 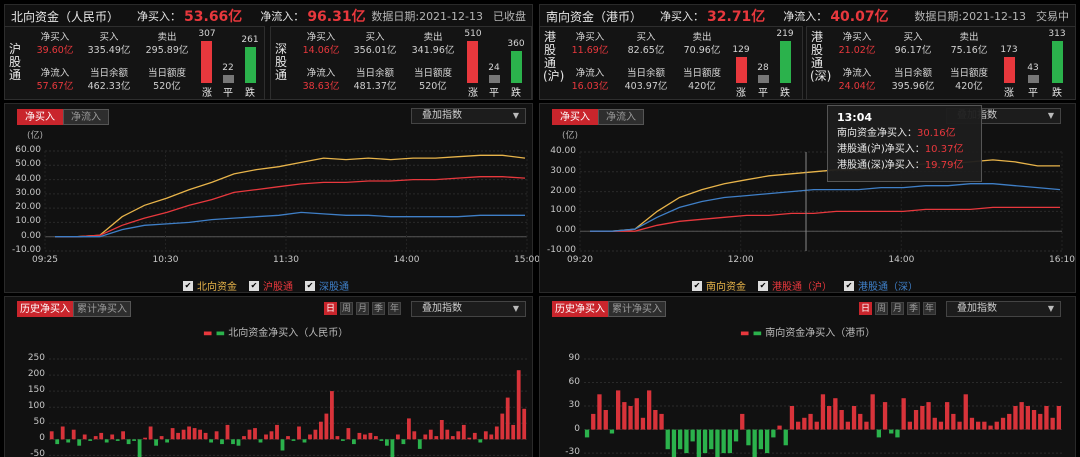 I want to click on south-sub2-netbuy: 净买入 21.02亿, so click(x=857, y=44).